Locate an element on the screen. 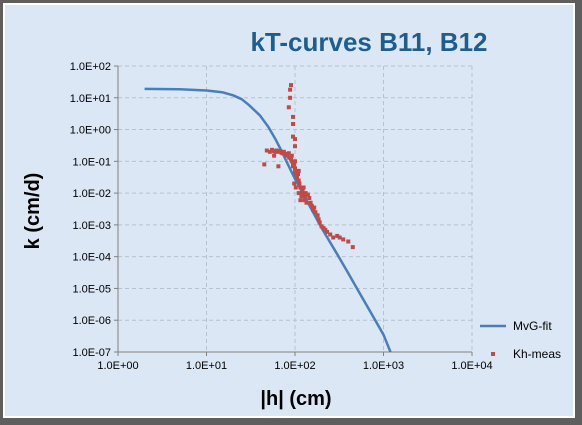 Image resolution: width=582 pixels, height=425 pixels. legend-label: Kh-meas is located at coordinates (537, 354).